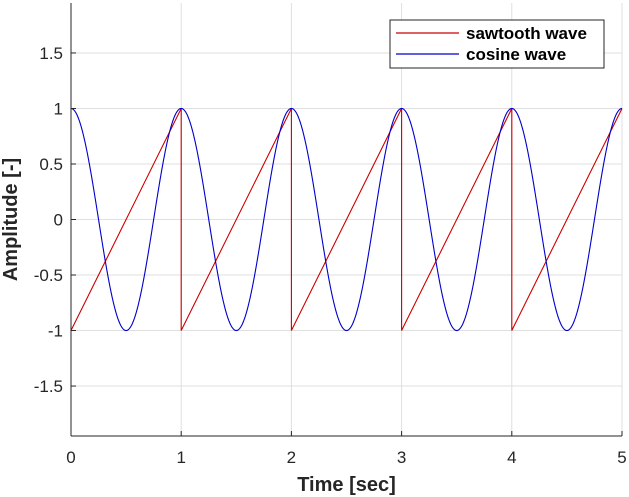 The image size is (629, 497). What do you see at coordinates (11, 219) in the screenshot?
I see `y-axis-title: Amplitude [-]` at bounding box center [11, 219].